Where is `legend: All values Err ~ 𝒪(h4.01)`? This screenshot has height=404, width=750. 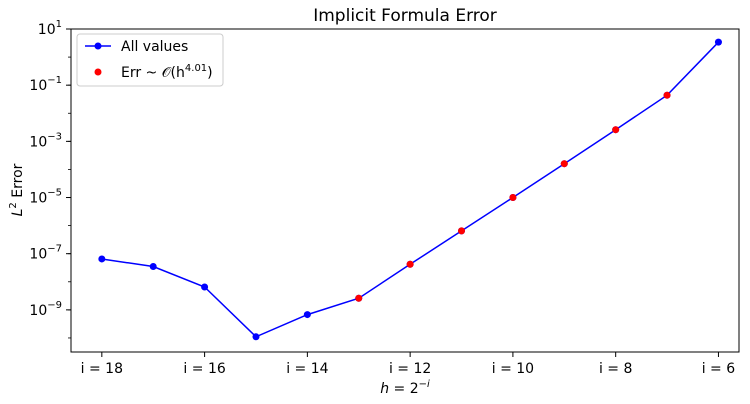 legend: All values Err ~ 𝒪(h4.01) is located at coordinates (150, 60).